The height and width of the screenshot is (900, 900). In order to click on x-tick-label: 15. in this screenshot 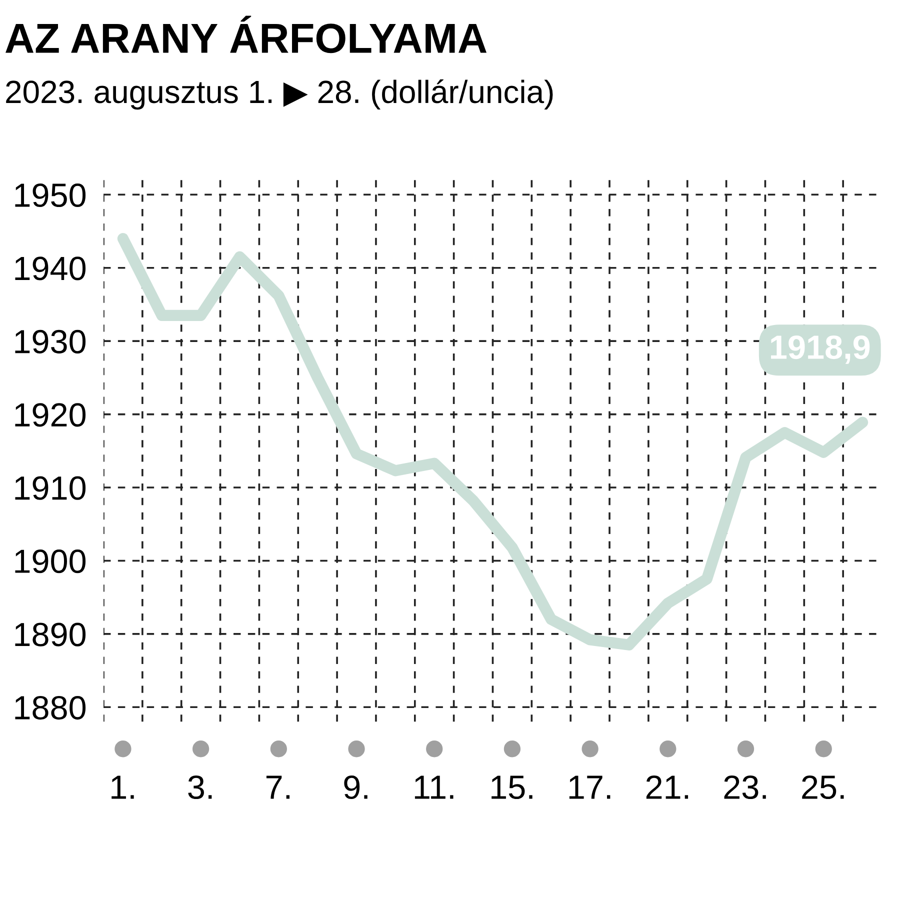, I will do `click(512, 788)`.